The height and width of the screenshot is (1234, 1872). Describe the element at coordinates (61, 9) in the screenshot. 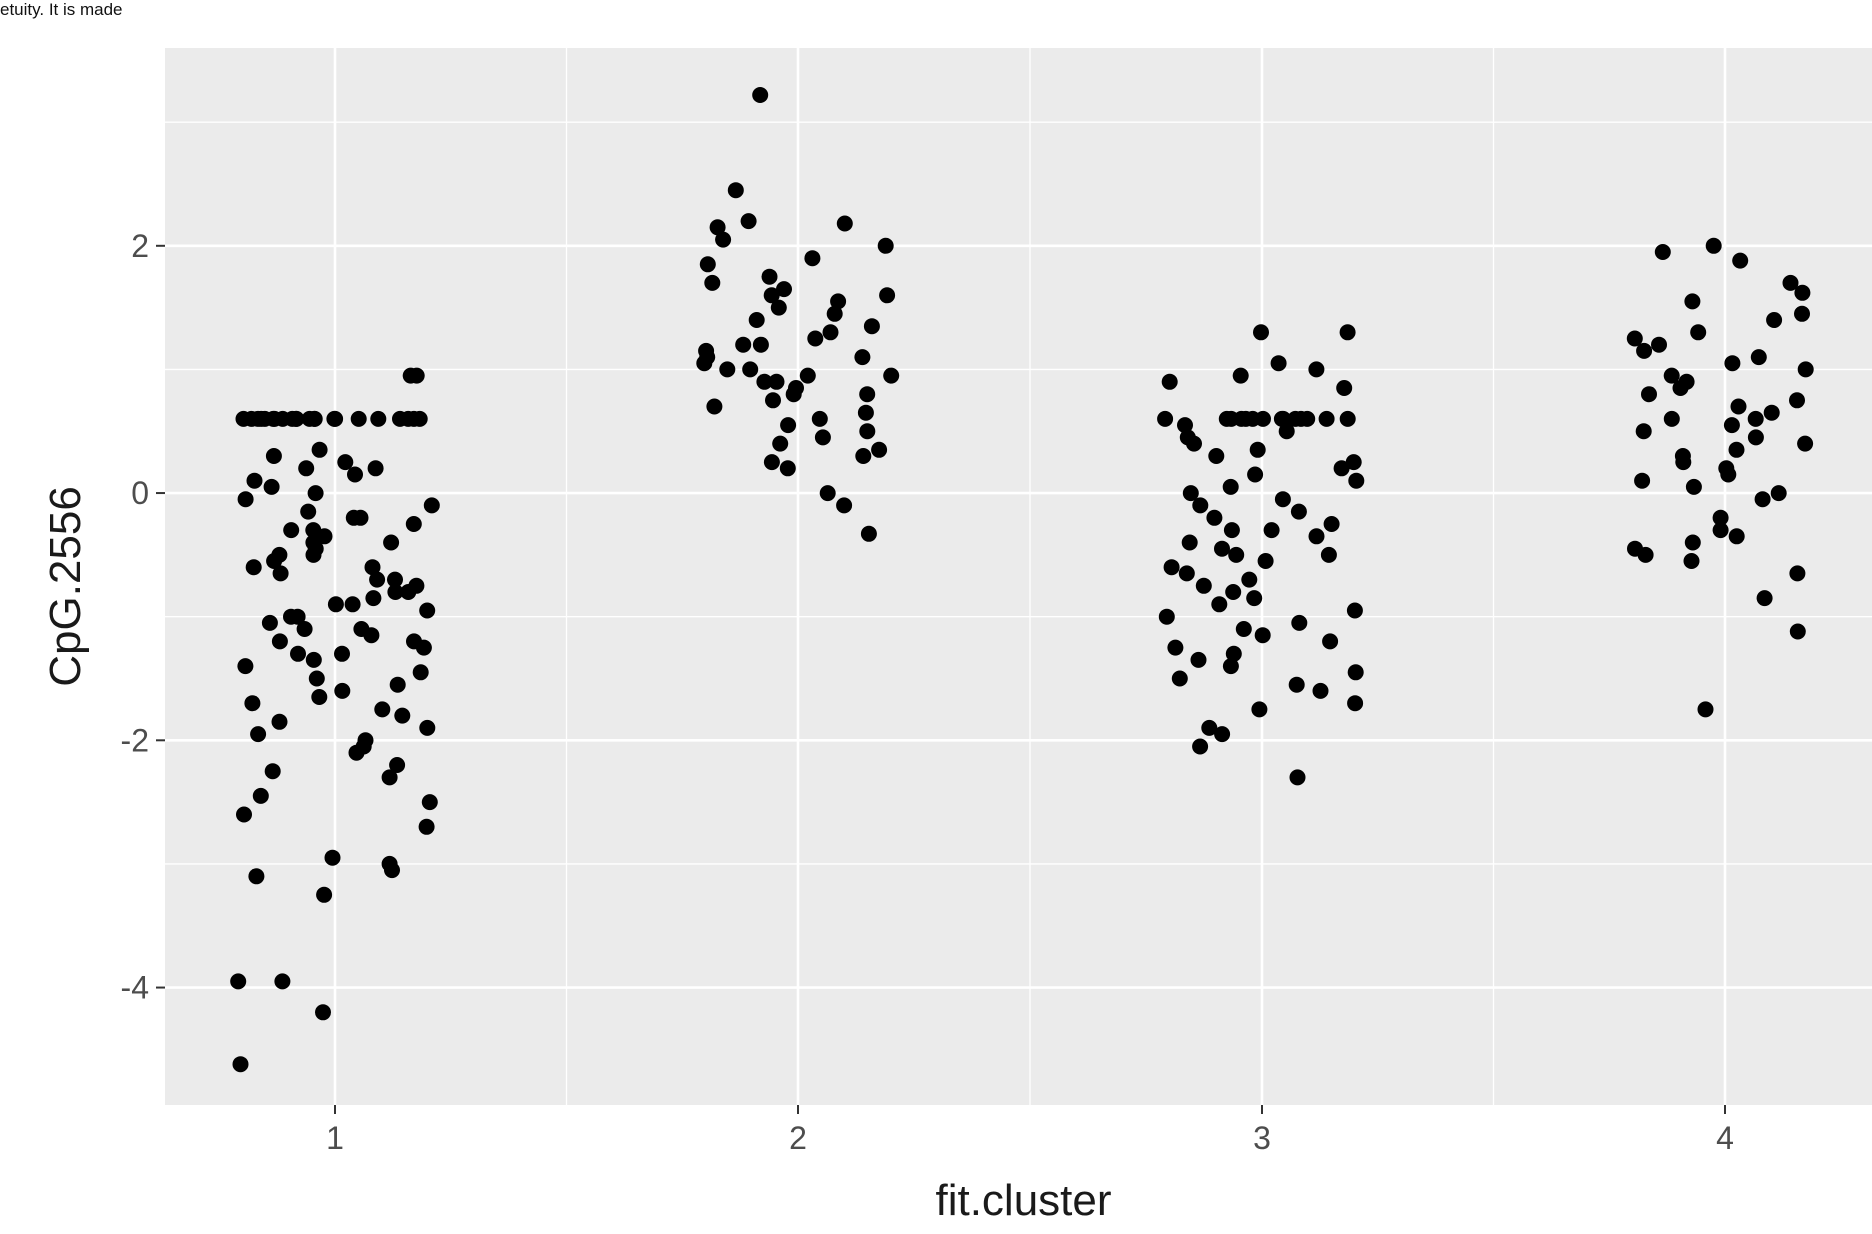

I see `top-note: etuity. It is made` at that location.